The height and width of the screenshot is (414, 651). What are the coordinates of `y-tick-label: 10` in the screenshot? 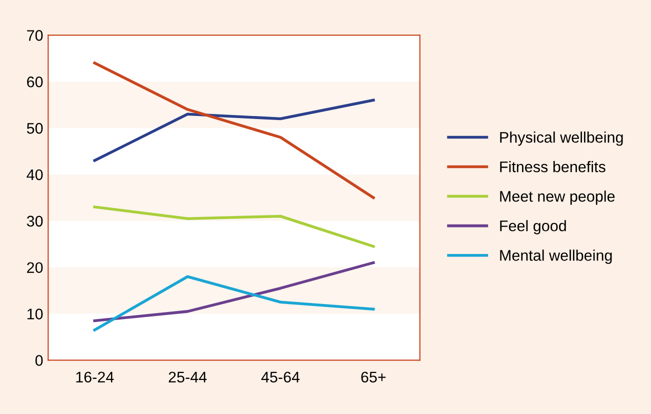 It's located at (35, 314).